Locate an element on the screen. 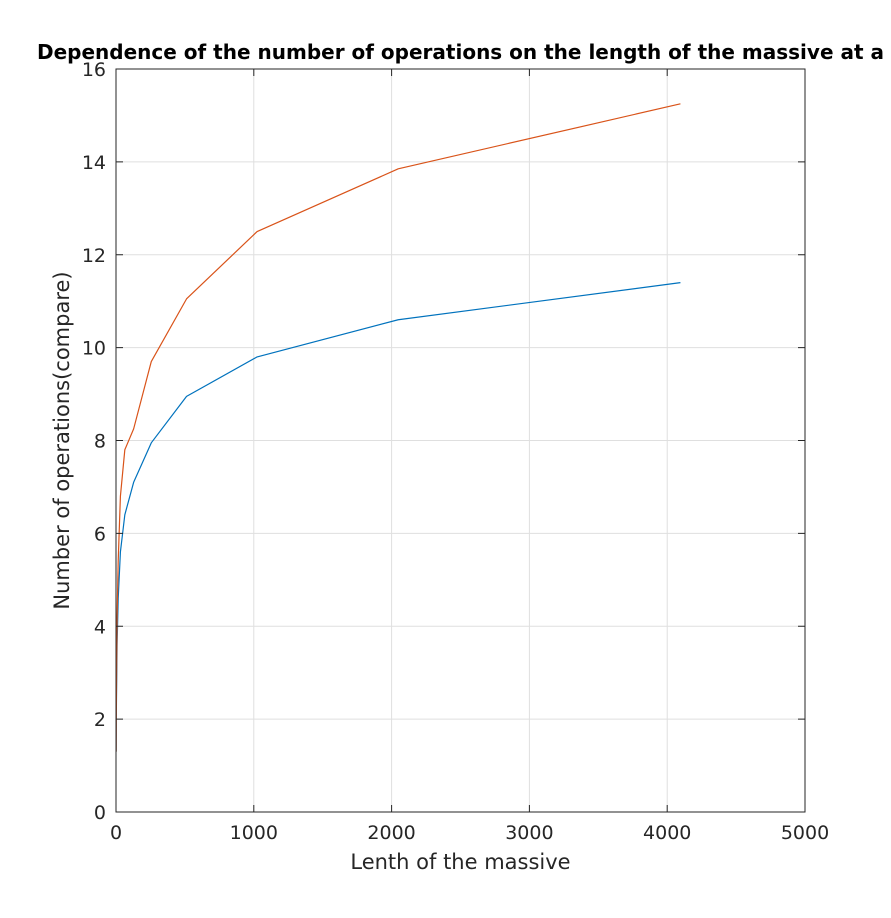 The height and width of the screenshot is (918, 891). y-tick-label: 12 is located at coordinates (94, 256).